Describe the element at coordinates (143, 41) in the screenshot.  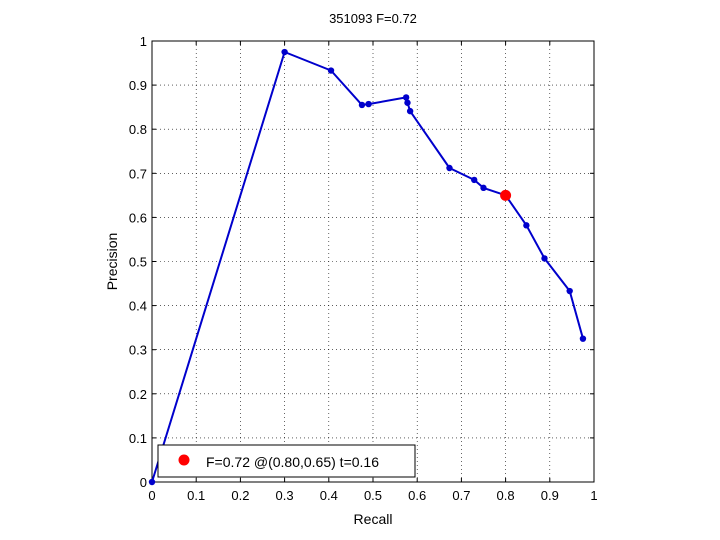
I see `y-tick-label: 1` at that location.